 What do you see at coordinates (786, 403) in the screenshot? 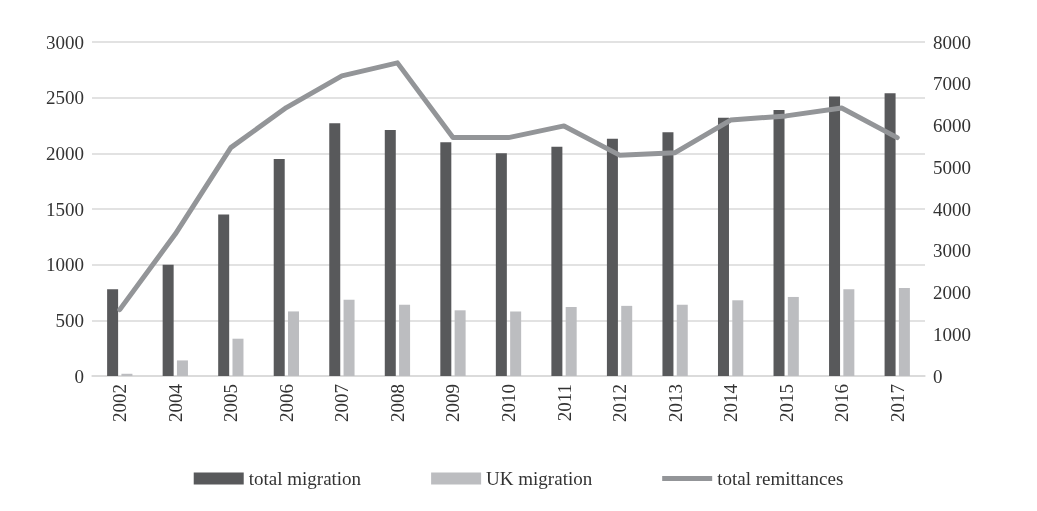
I see `x-tick-label: 2015` at bounding box center [786, 403].